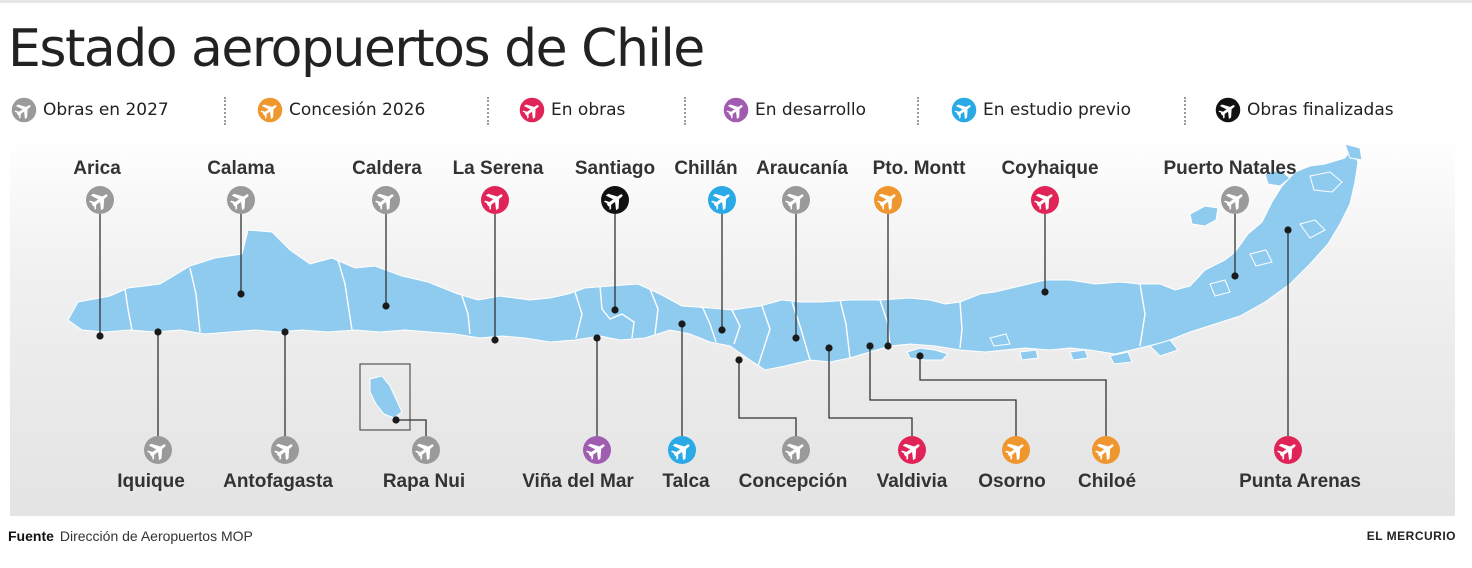 This screenshot has width=1472, height=568. What do you see at coordinates (578, 481) in the screenshot?
I see `airport-label: Viña del Mar` at bounding box center [578, 481].